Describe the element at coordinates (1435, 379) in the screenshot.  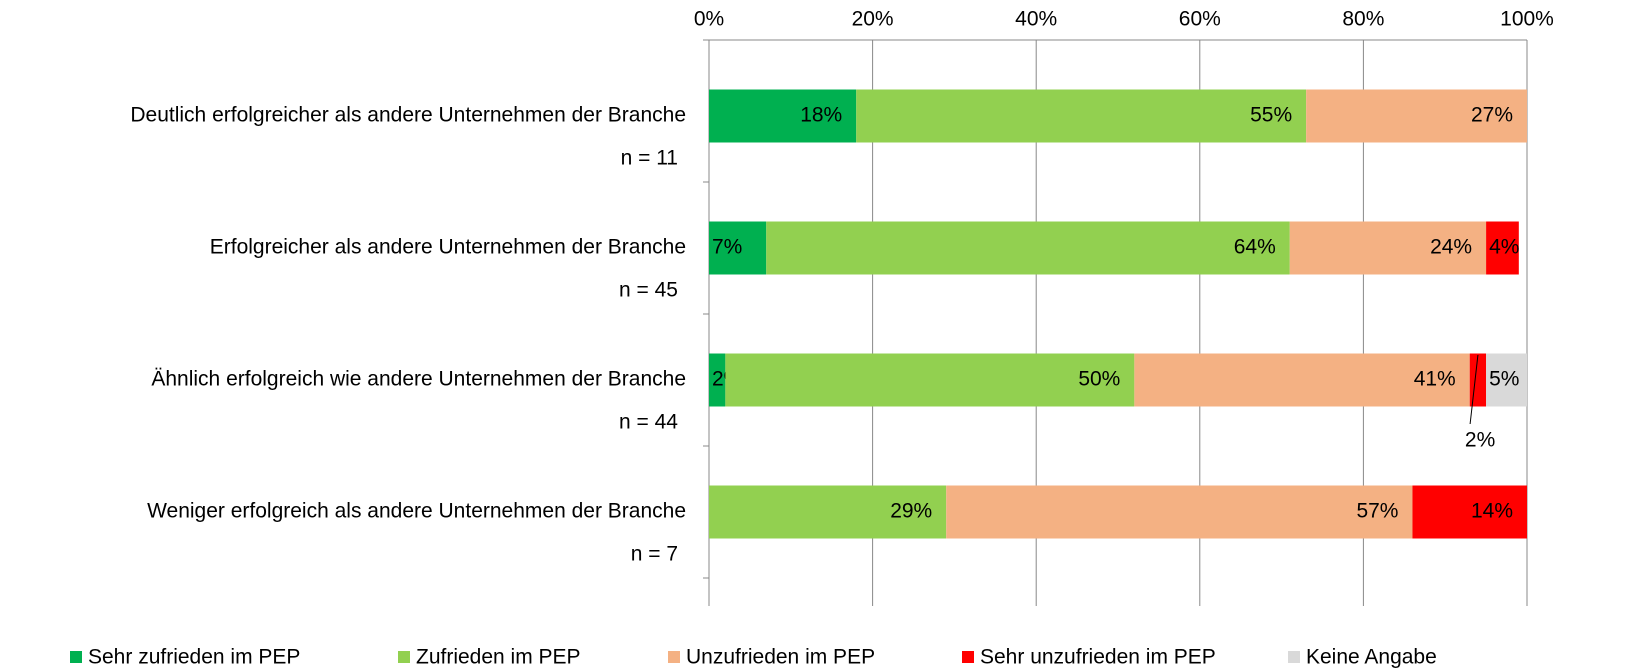
I see `value-label: 41%` at that location.